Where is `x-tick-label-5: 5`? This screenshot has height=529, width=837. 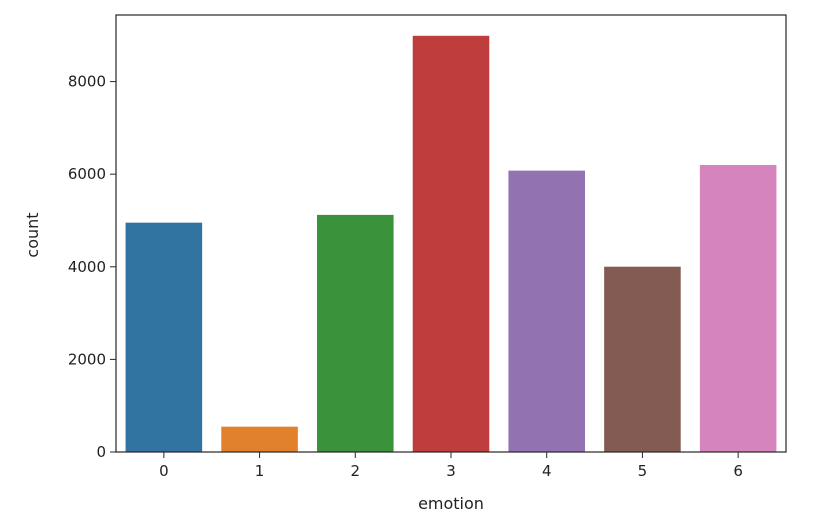 x-tick-label-5: 5 is located at coordinates (643, 471).